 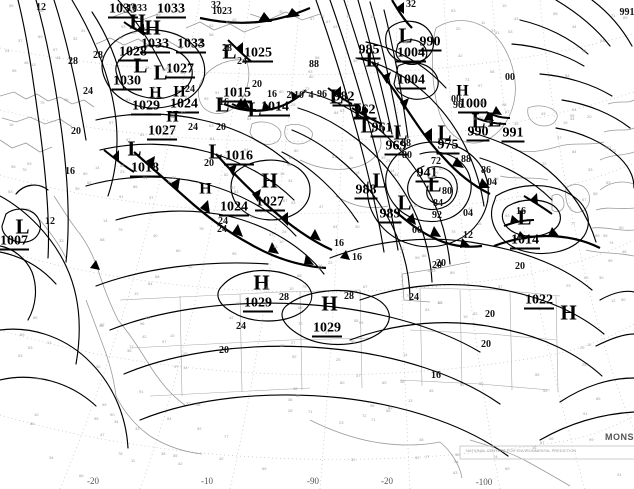 What do you see at coordinates (229, 51) in the screenshot?
I see `pressure-center-l-1025: L` at bounding box center [229, 51].